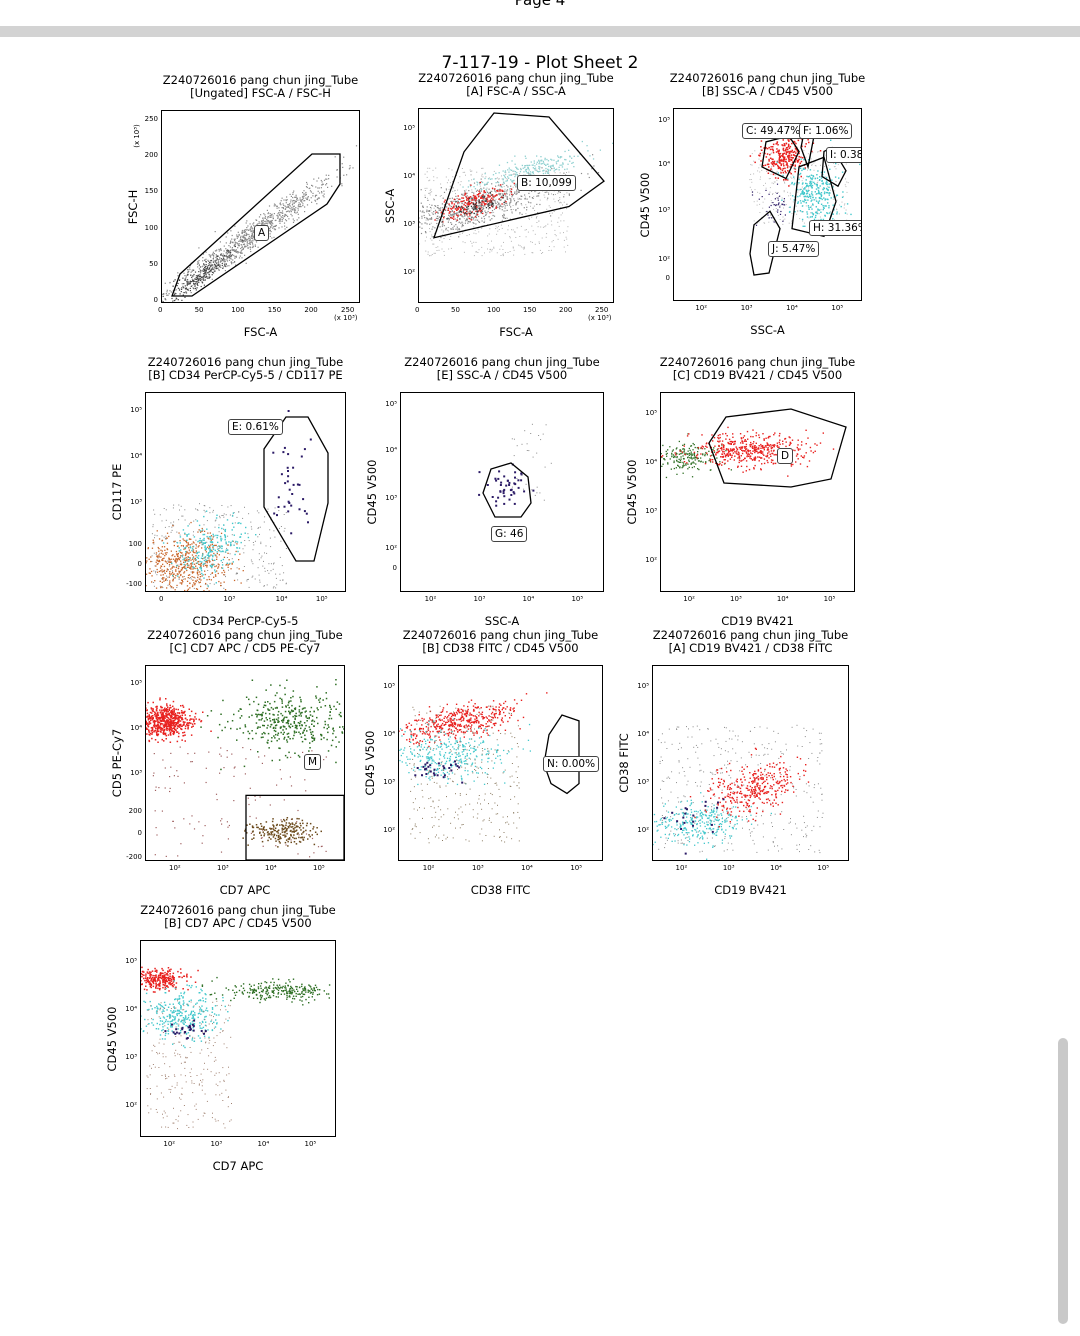 The height and width of the screenshot is (1336, 1080). Describe the element at coordinates (1063, 1181) in the screenshot. I see `scrollbar-thumb` at that location.